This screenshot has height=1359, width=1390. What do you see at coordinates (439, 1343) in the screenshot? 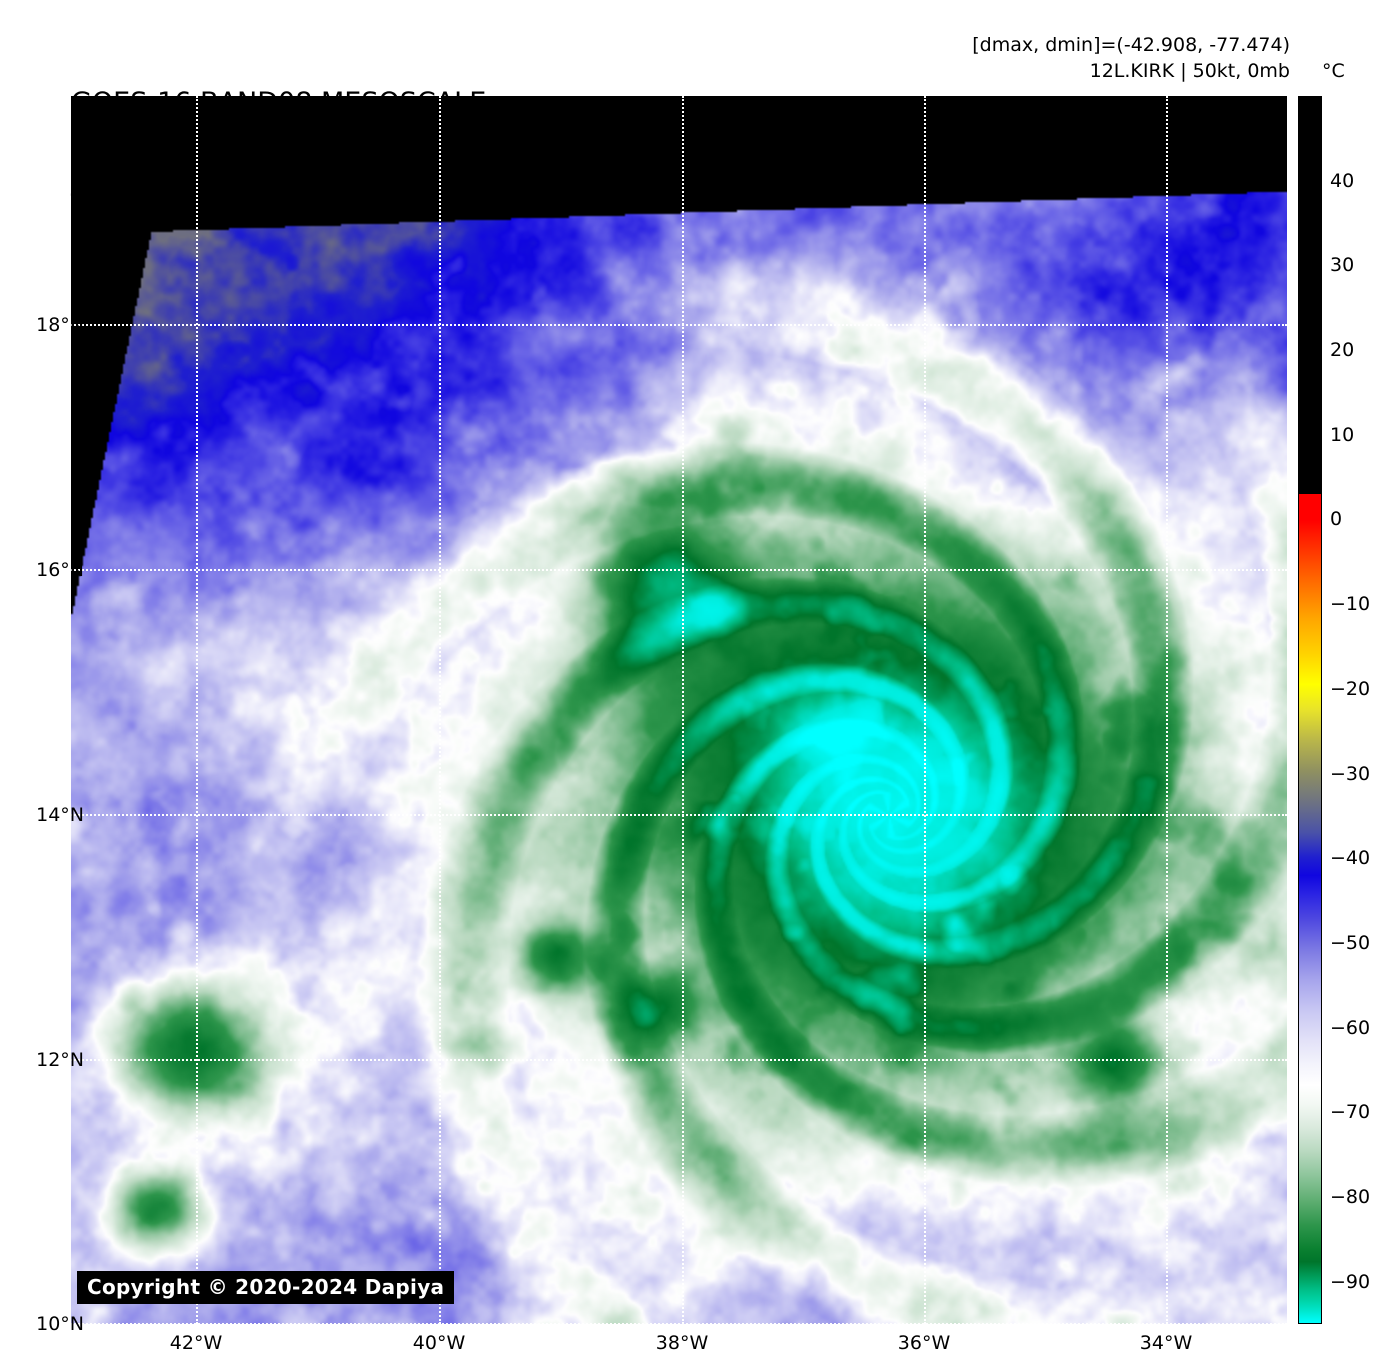
I see `x-tick-label-1: 40°W` at bounding box center [439, 1343].